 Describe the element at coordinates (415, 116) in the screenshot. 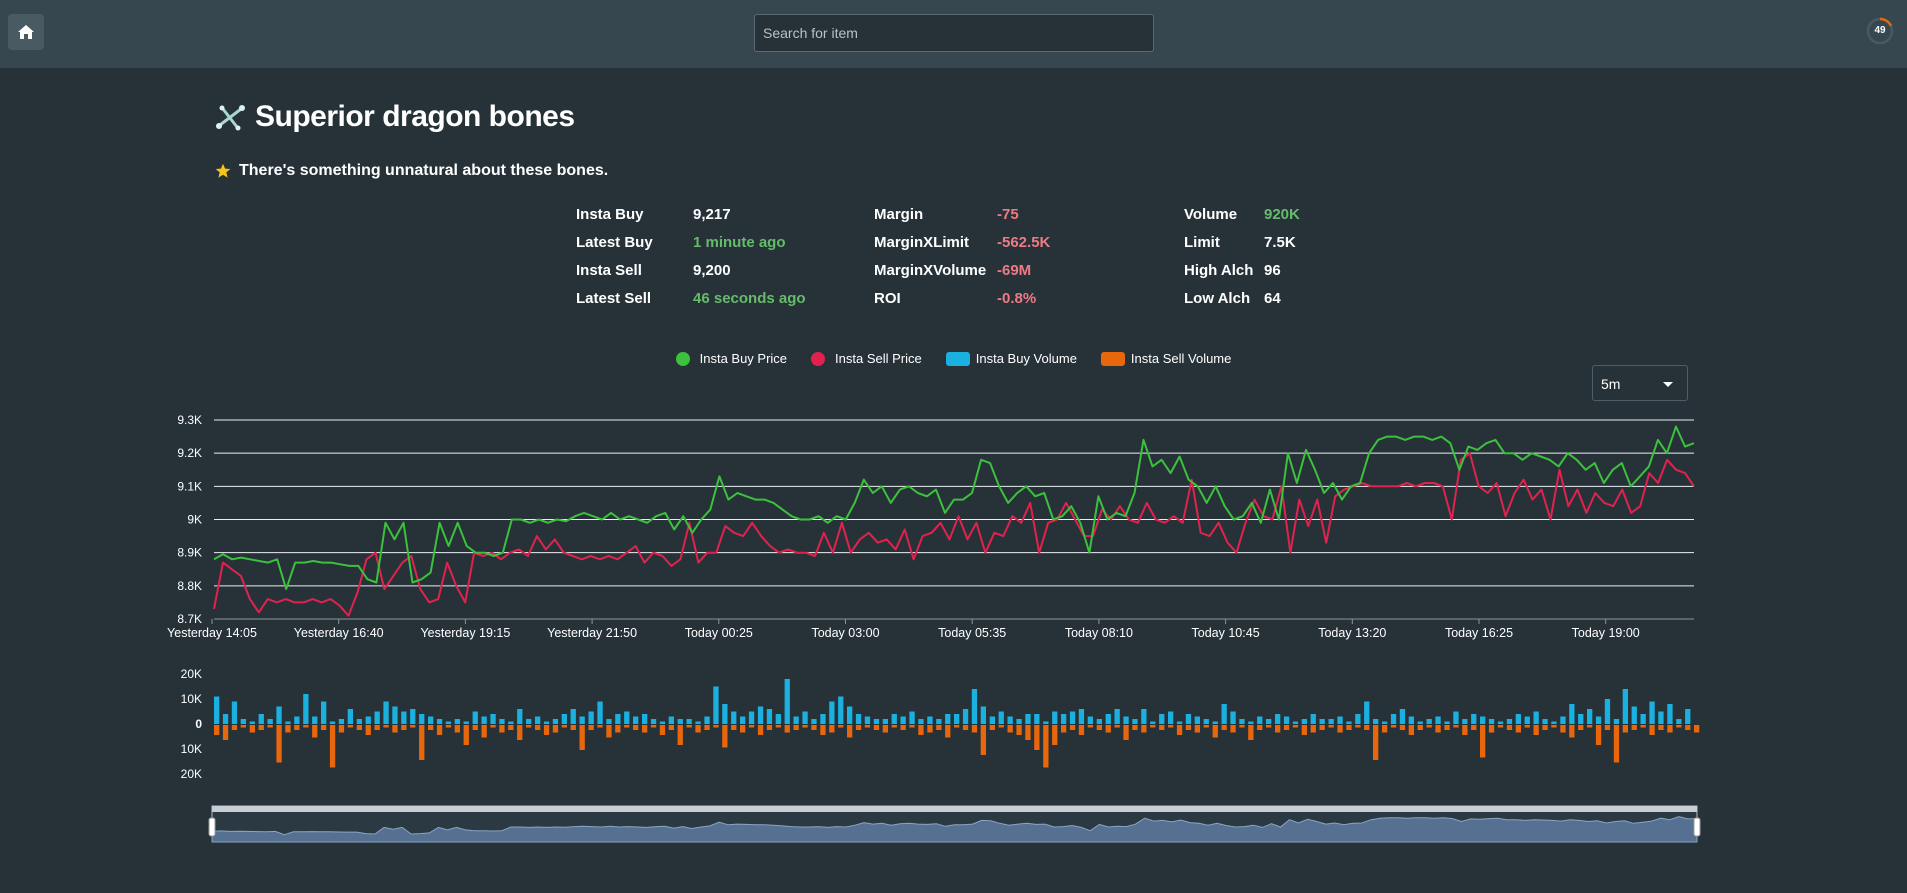

I see `item-title: Superior dragon bones` at that location.